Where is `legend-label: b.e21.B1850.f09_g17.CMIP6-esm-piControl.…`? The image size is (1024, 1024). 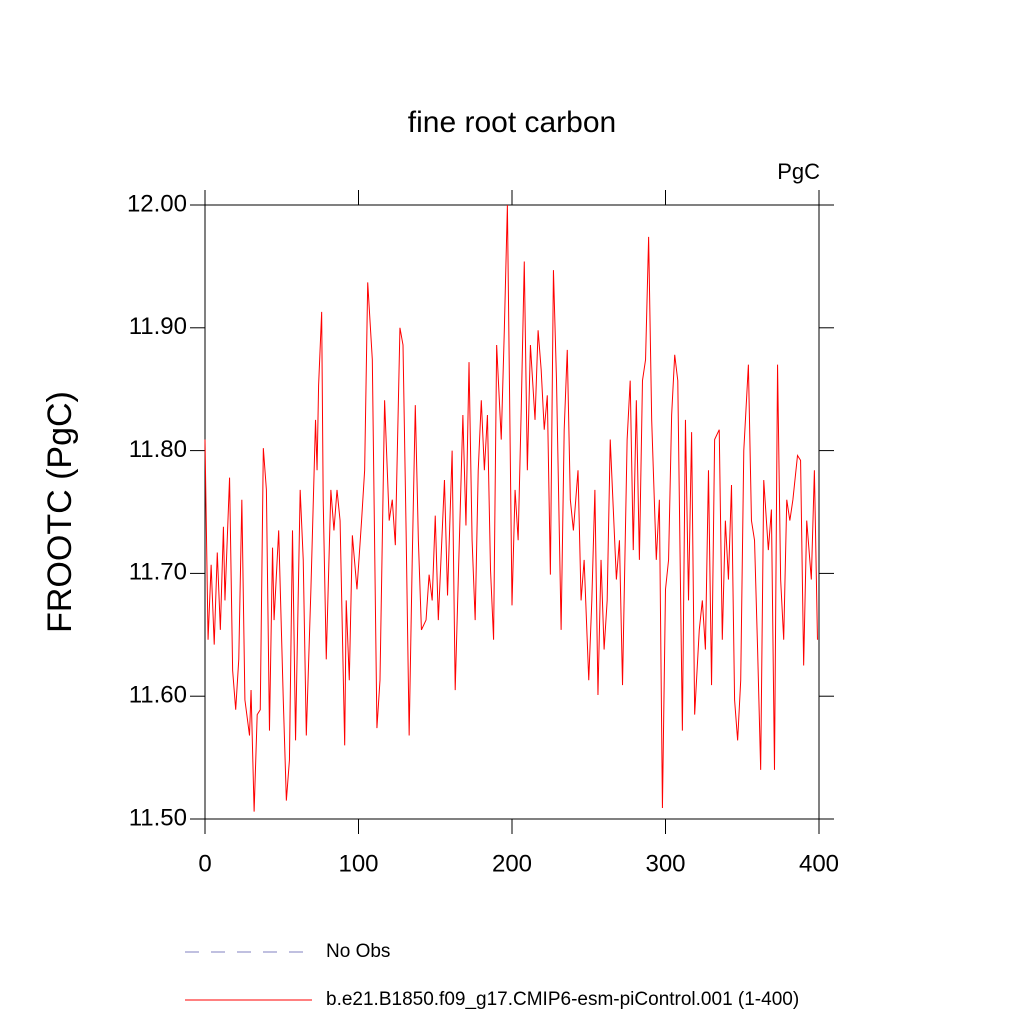
legend-label: b.e21.B1850.f09_g17.CMIP6-esm-piControl.… is located at coordinates (562, 999).